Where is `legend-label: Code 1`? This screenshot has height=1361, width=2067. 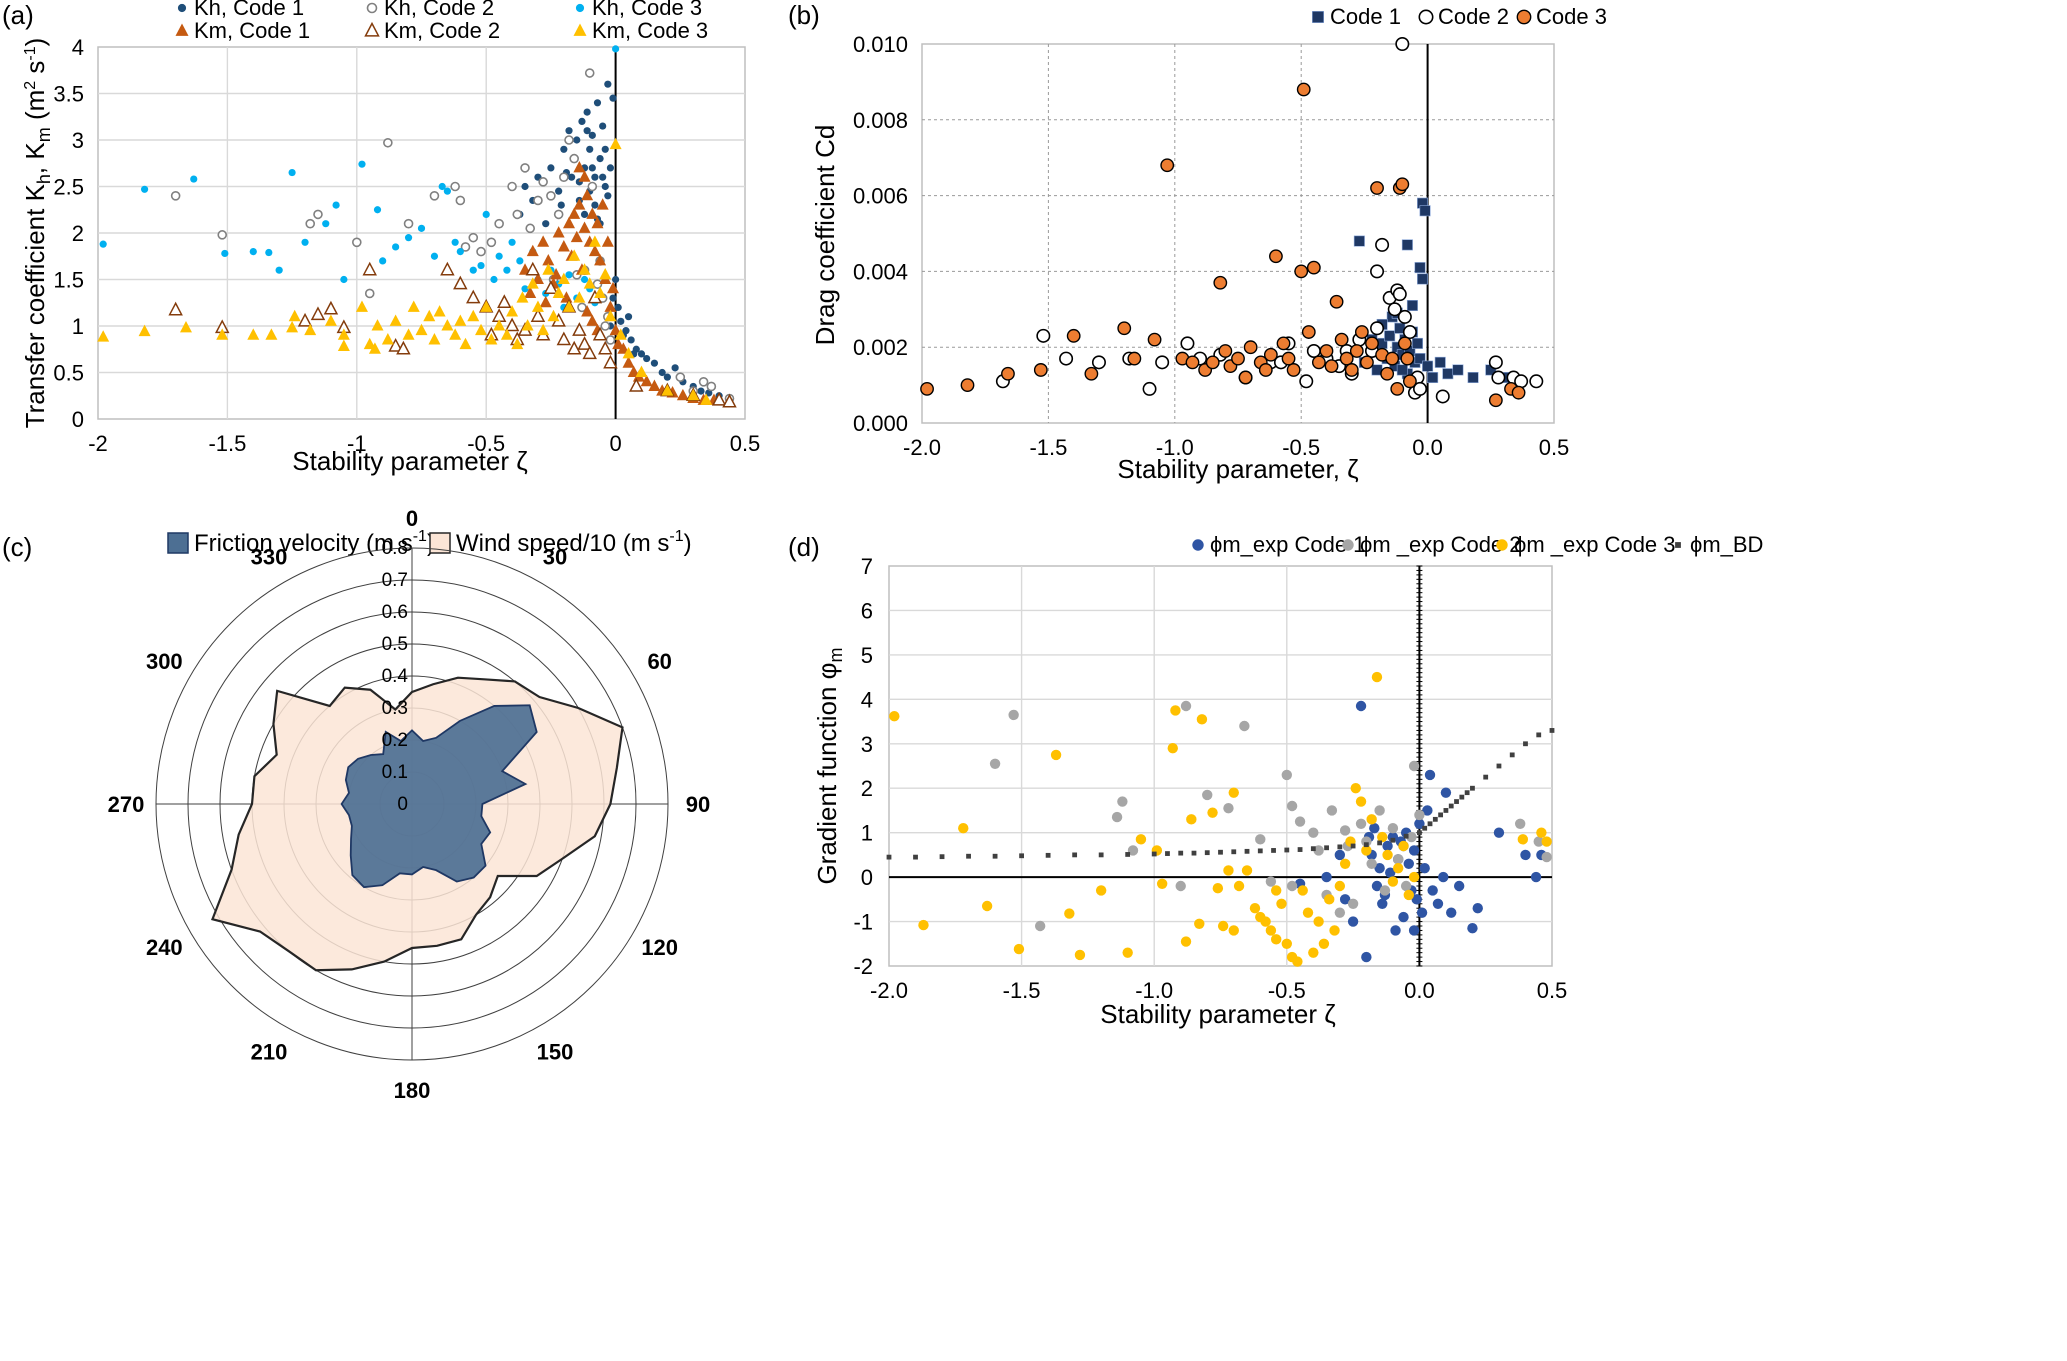
legend-label: Code 1 is located at coordinates (1365, 16).